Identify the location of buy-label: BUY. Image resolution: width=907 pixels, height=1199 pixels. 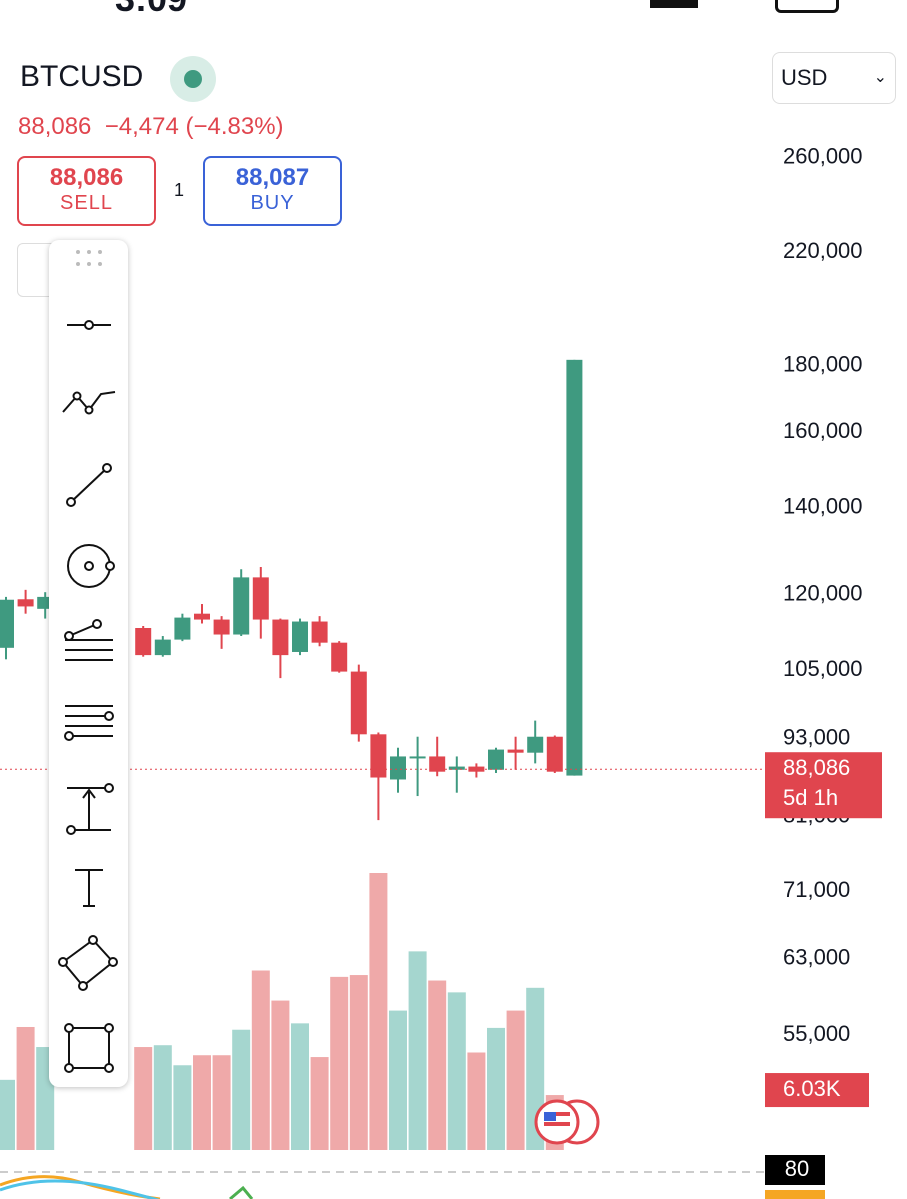
(272, 203).